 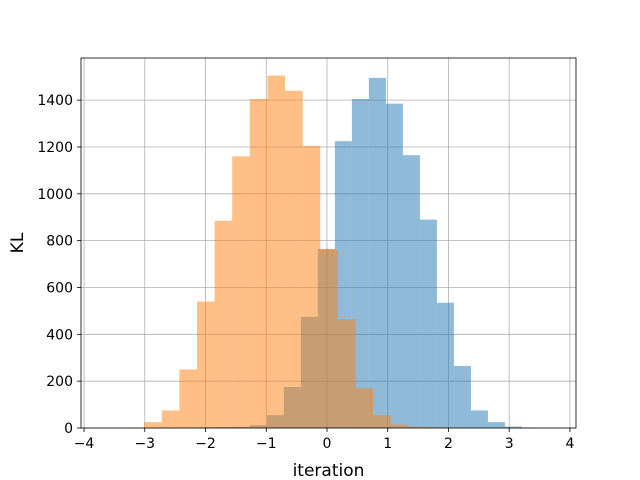 I want to click on y-tick-label: 600, so click(x=59, y=288).